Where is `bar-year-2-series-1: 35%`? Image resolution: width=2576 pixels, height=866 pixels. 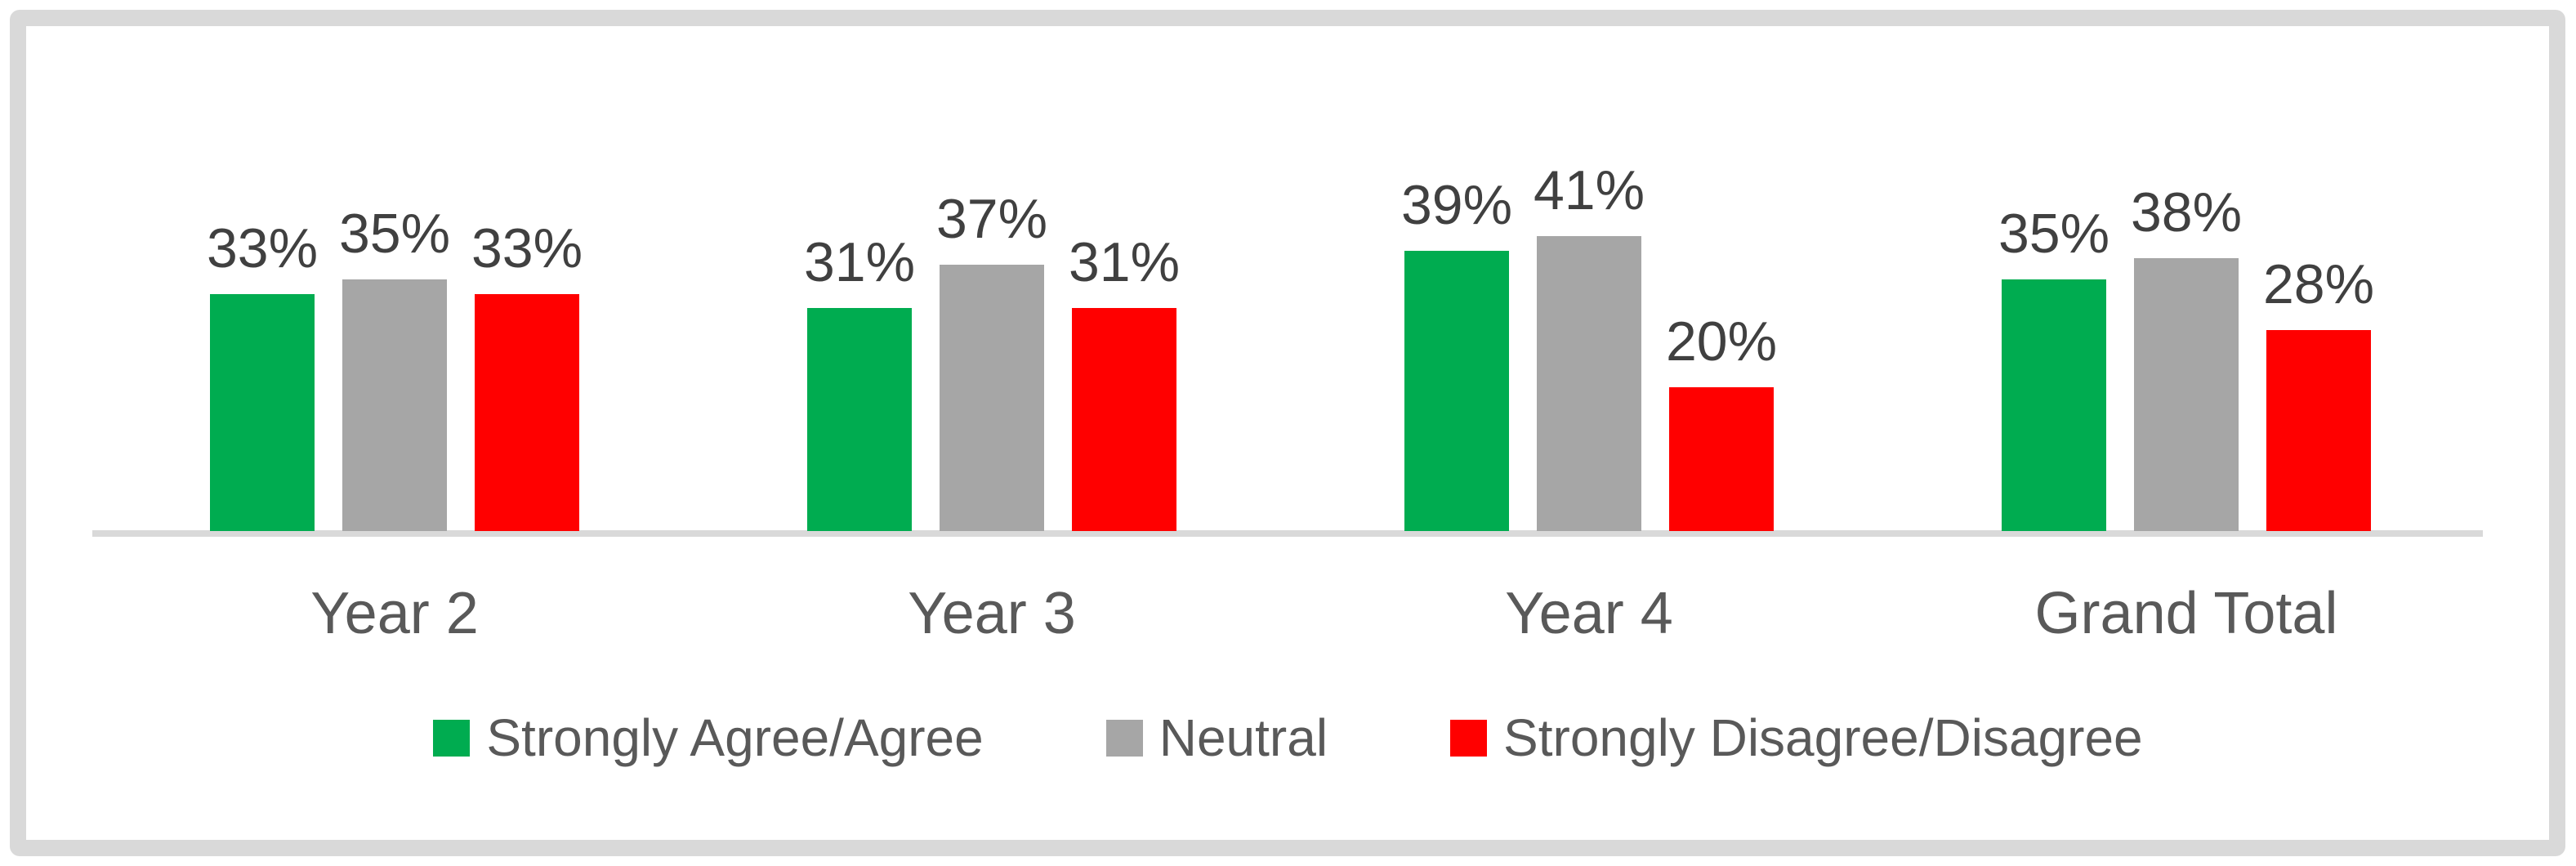 bar-year-2-series-1: 35% is located at coordinates (395, 368).